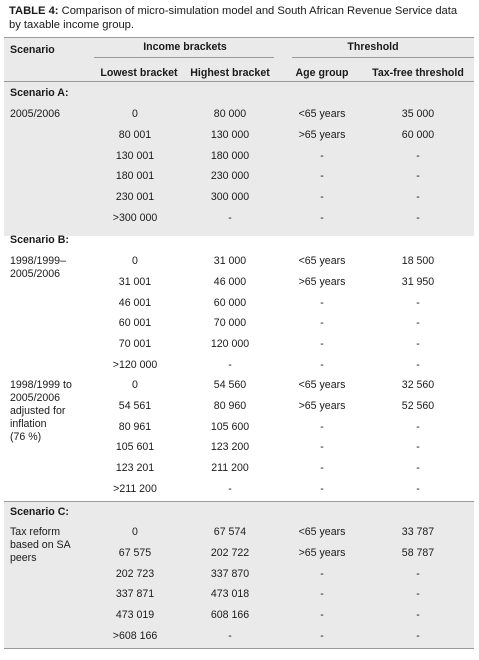 The width and height of the screenshot is (479, 660). What do you see at coordinates (139, 73) in the screenshot?
I see `header-lowest-bracket: Lowest bracket` at bounding box center [139, 73].